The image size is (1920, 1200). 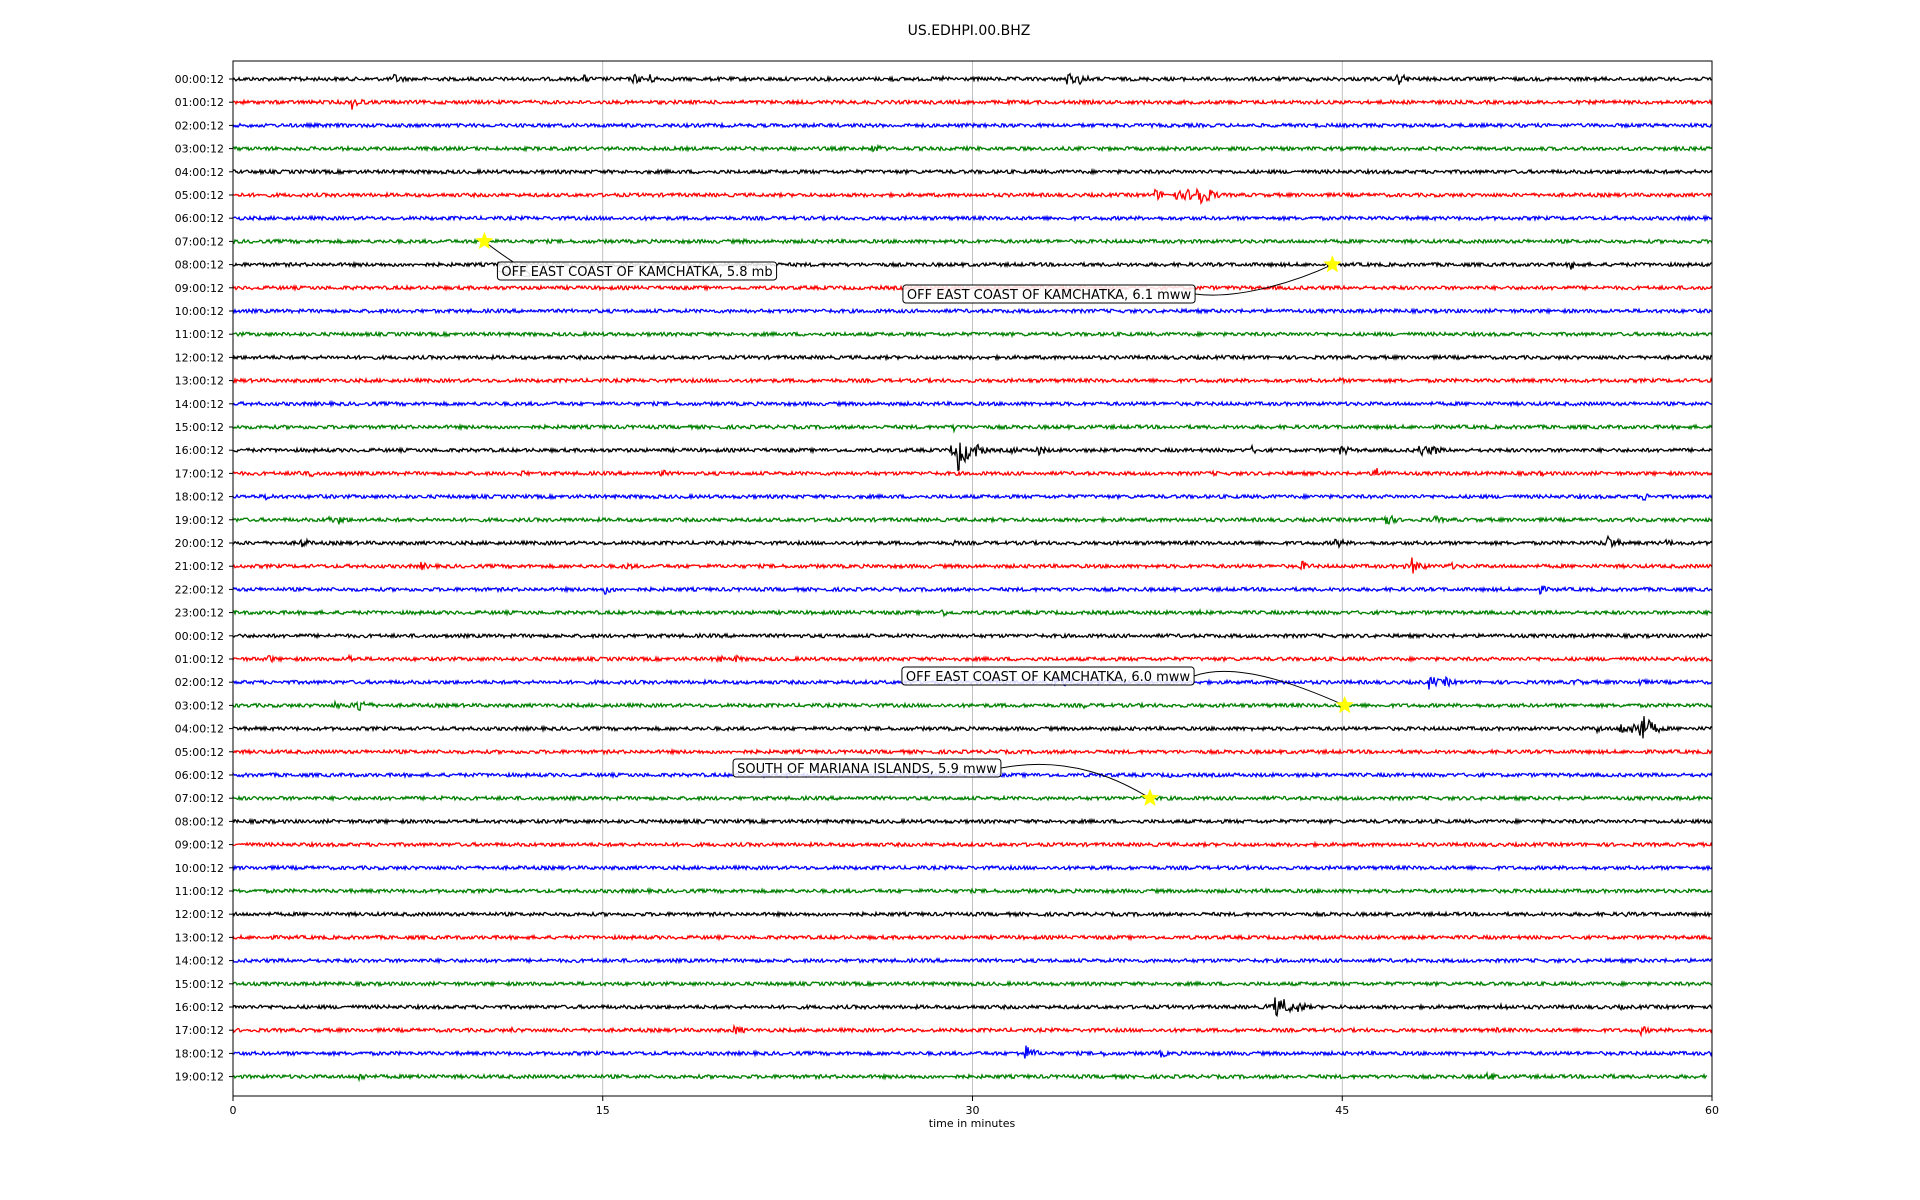 What do you see at coordinates (199, 450) in the screenshot?
I see `row-time-label: 16:00:12` at bounding box center [199, 450].